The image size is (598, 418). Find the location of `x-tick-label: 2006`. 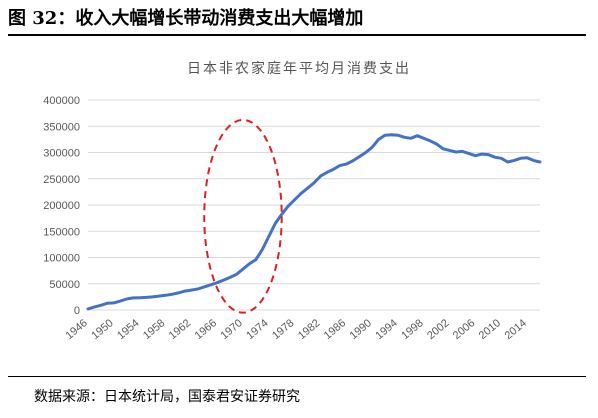

x-tick-label: 2006 is located at coordinates (464, 329).